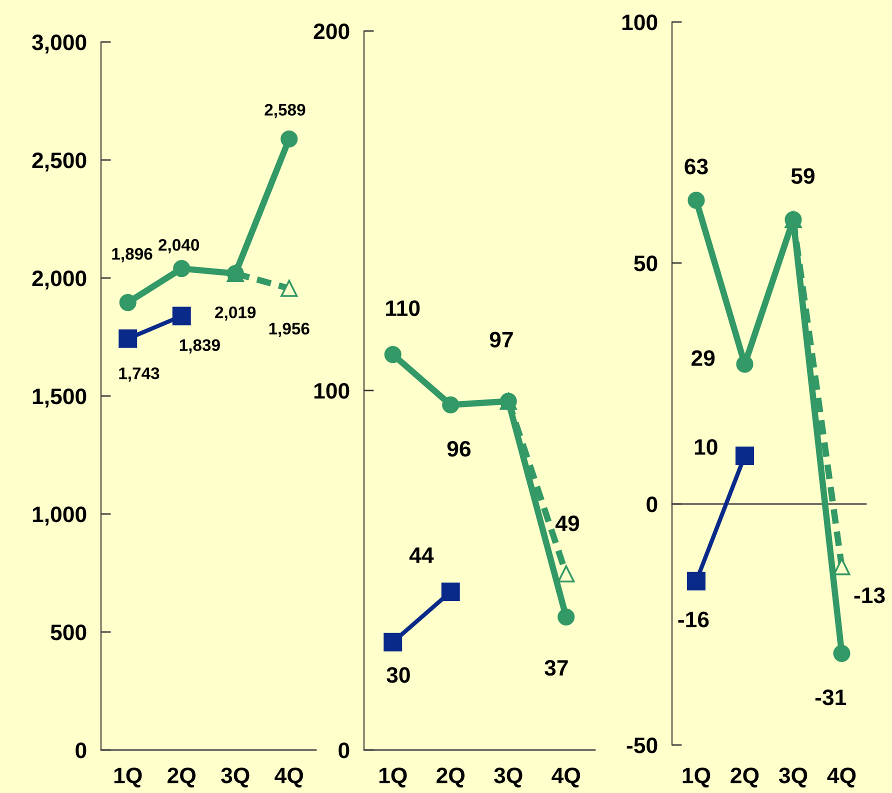 Image resolution: width=892 pixels, height=793 pixels. I want to click on y-tick-label: 200, so click(332, 32).